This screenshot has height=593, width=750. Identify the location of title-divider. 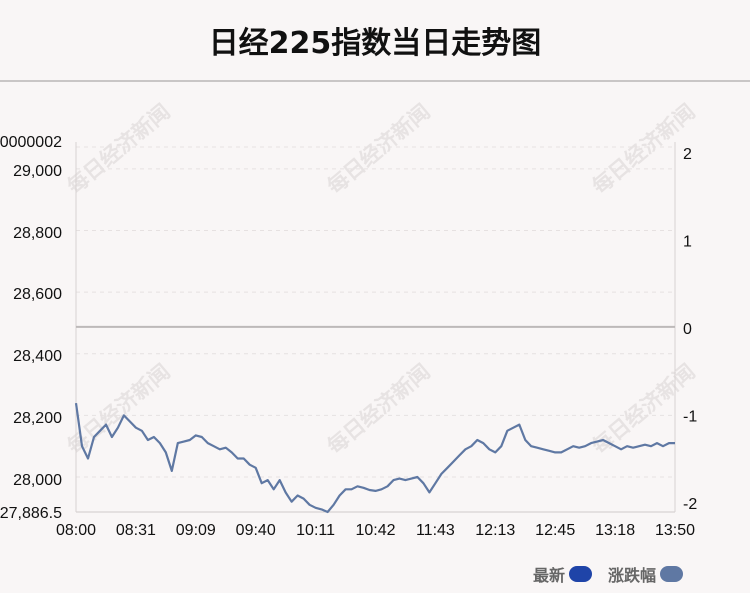
(375, 81).